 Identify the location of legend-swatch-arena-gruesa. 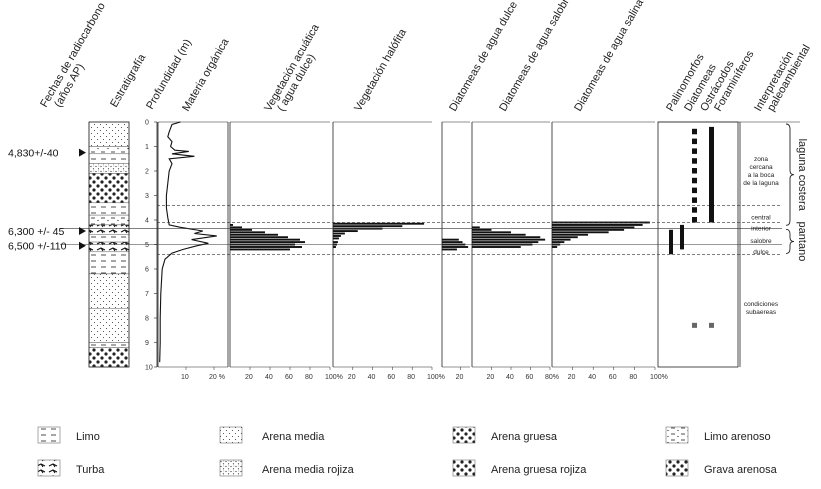
(464, 435).